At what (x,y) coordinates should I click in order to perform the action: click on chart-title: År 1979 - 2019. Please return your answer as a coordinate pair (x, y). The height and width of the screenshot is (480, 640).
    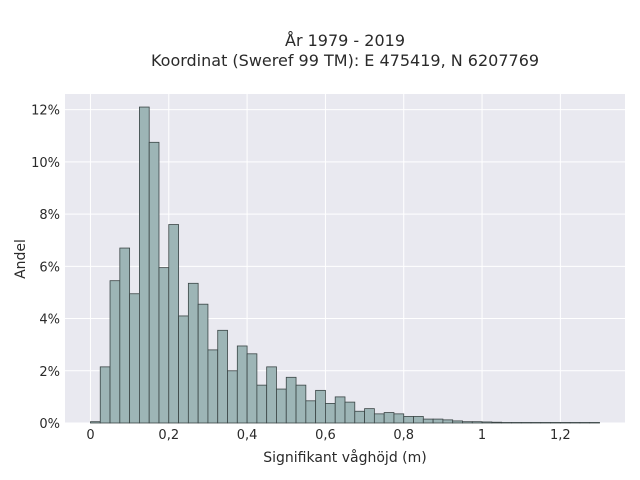
    Looking at the image, I should click on (345, 40).